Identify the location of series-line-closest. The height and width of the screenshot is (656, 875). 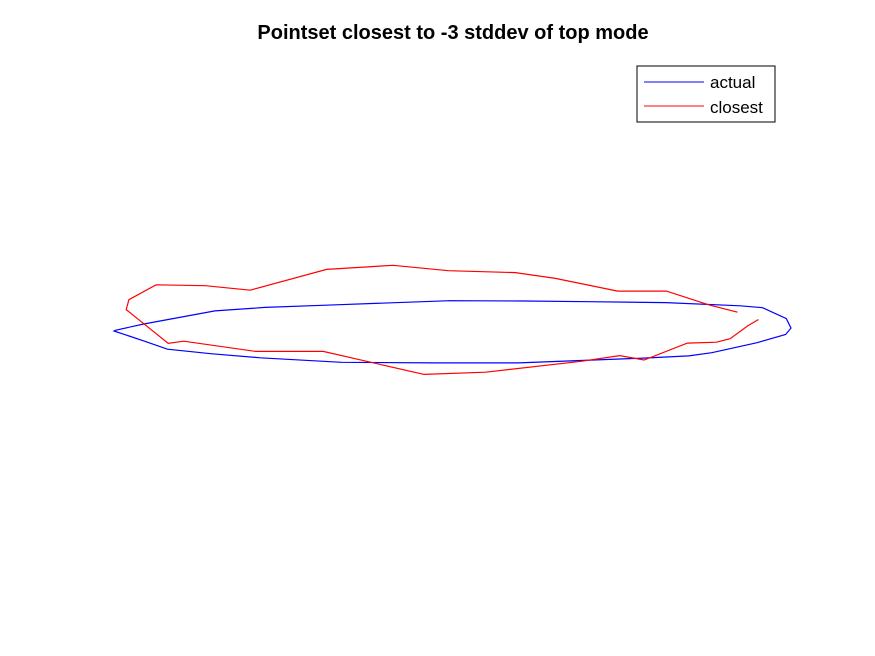
(442, 320).